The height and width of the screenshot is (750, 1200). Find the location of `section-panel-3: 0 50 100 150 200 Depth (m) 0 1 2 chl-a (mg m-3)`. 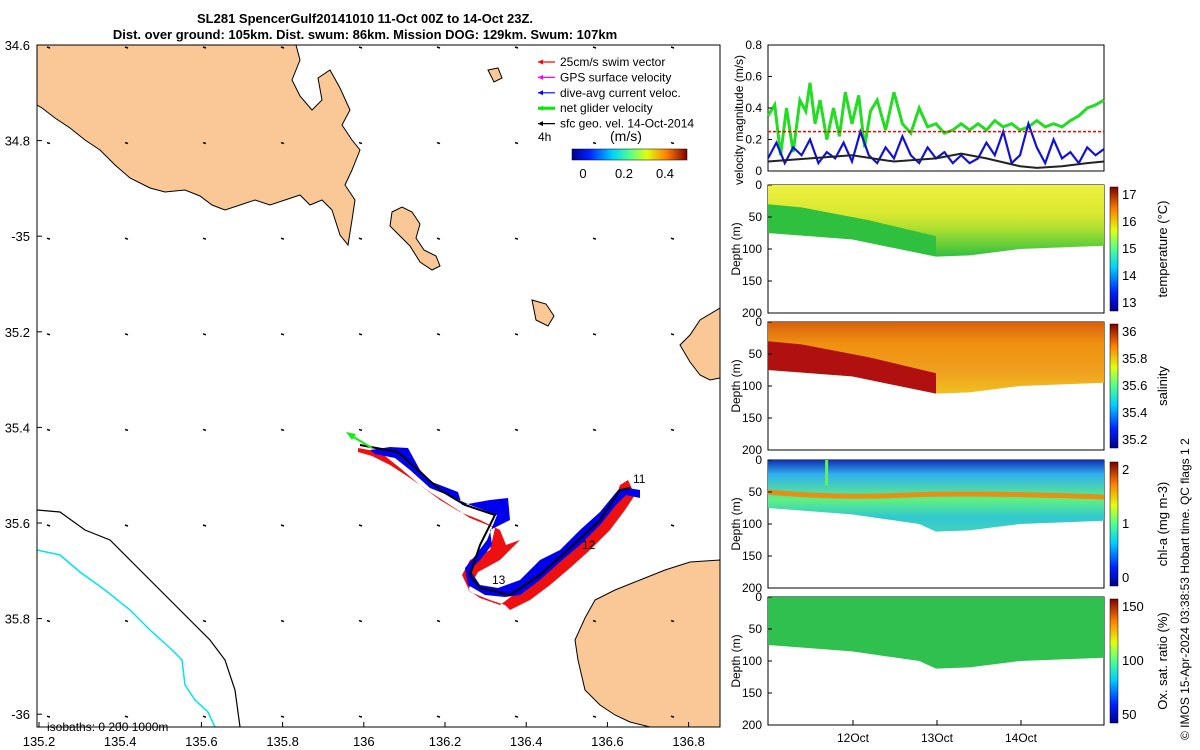

section-panel-3: 0 50 100 150 200 Depth (m) 0 1 2 chl-a (mg m-3) is located at coordinates (949, 524).